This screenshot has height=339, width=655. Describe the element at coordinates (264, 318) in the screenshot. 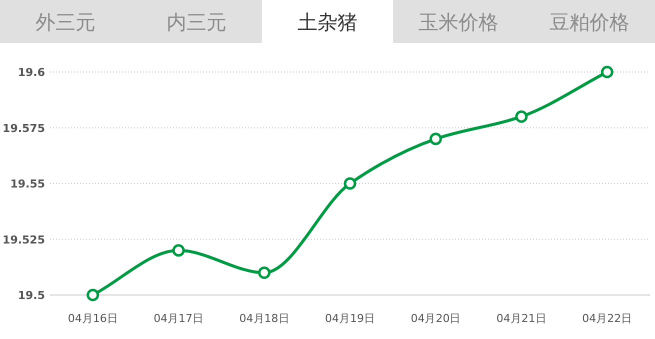

I see `x-tick-label: 04月18日` at that location.